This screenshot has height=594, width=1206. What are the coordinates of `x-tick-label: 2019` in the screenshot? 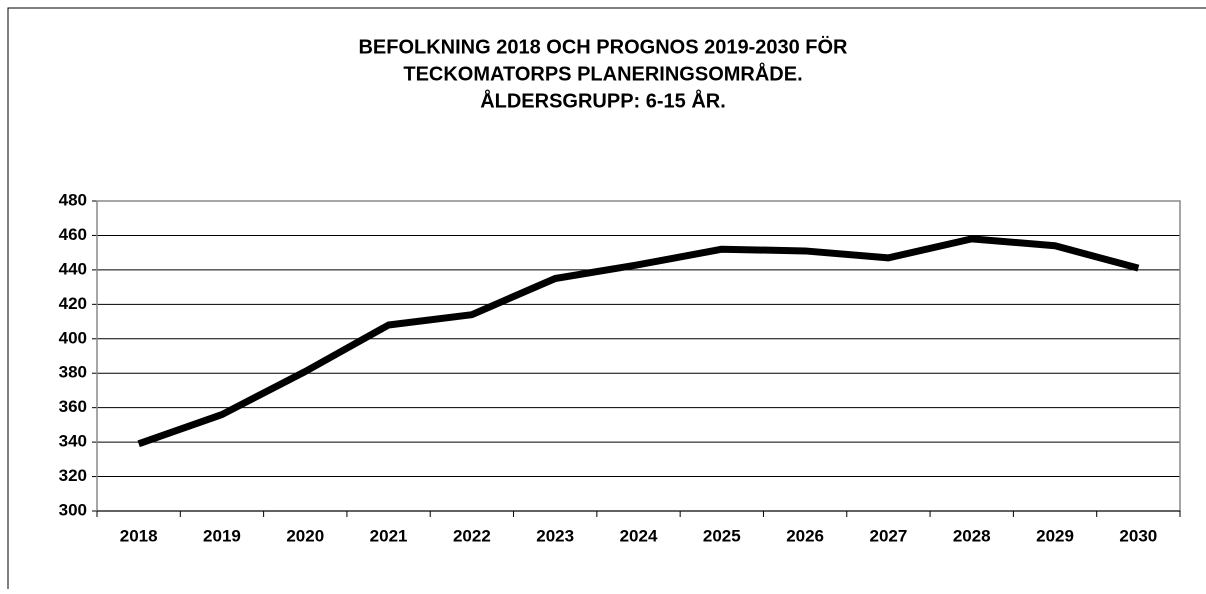 It's located at (222, 535).